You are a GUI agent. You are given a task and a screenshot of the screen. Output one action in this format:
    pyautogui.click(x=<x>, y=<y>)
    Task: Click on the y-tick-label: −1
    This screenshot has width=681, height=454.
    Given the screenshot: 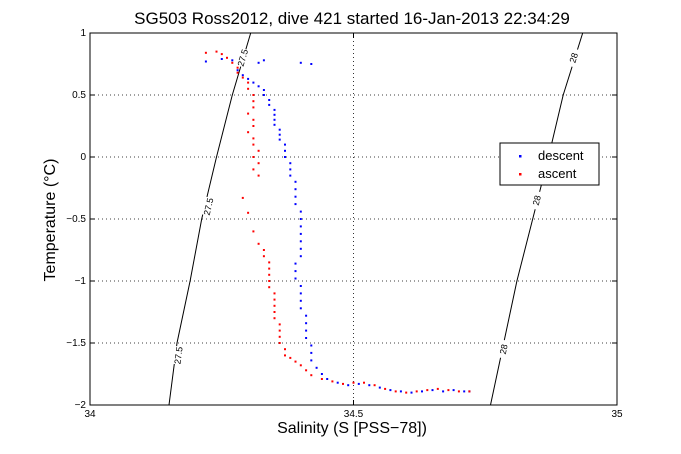 What is the action you would take?
    pyautogui.click(x=81, y=281)
    